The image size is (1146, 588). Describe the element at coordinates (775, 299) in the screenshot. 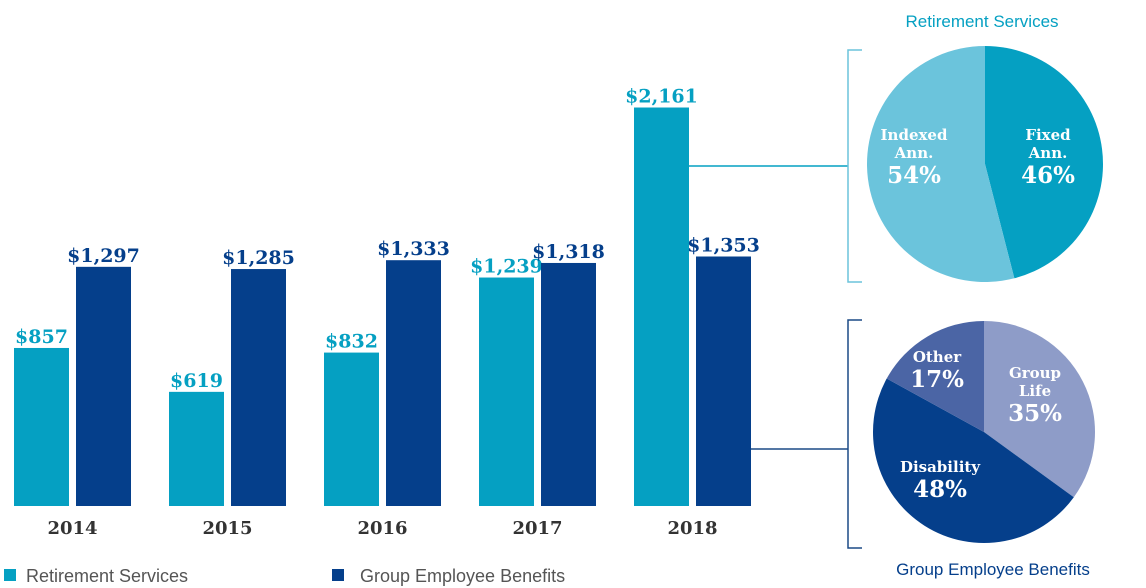

I see `connector-lines` at that location.